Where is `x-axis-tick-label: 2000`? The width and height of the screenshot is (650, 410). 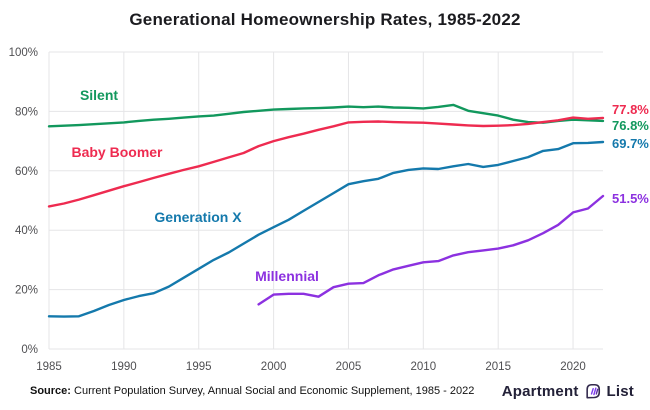
x-axis-tick-label: 2000 is located at coordinates (274, 367).